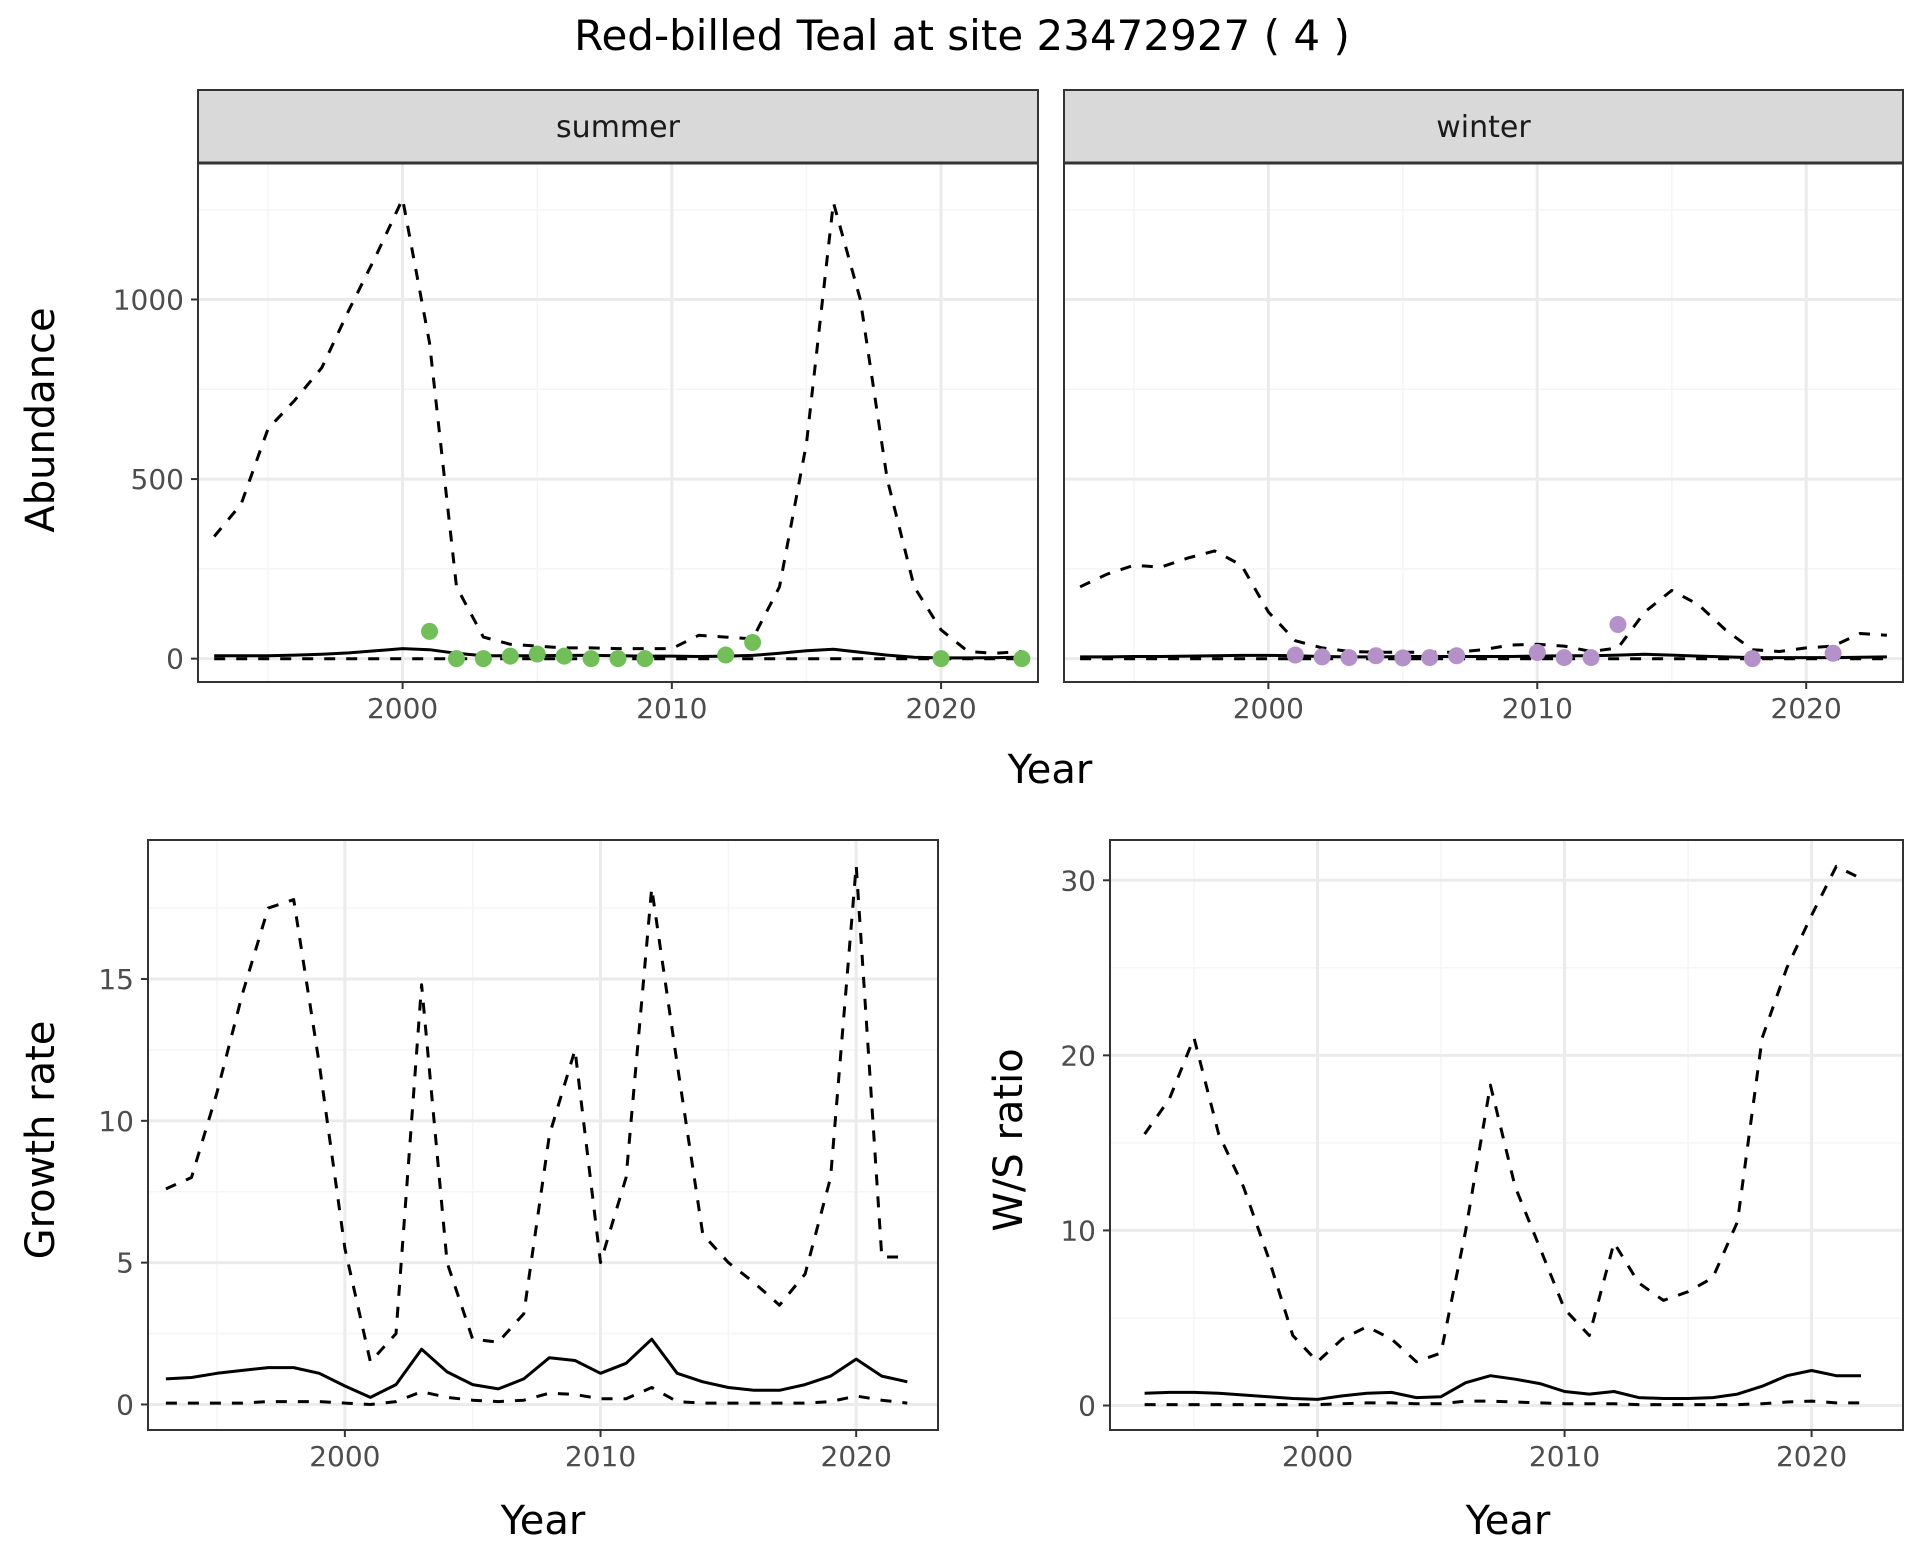 The width and height of the screenshot is (1920, 1560). What do you see at coordinates (671, 708) in the screenshot?
I see `summer-x-tick-label: 2010` at bounding box center [671, 708].